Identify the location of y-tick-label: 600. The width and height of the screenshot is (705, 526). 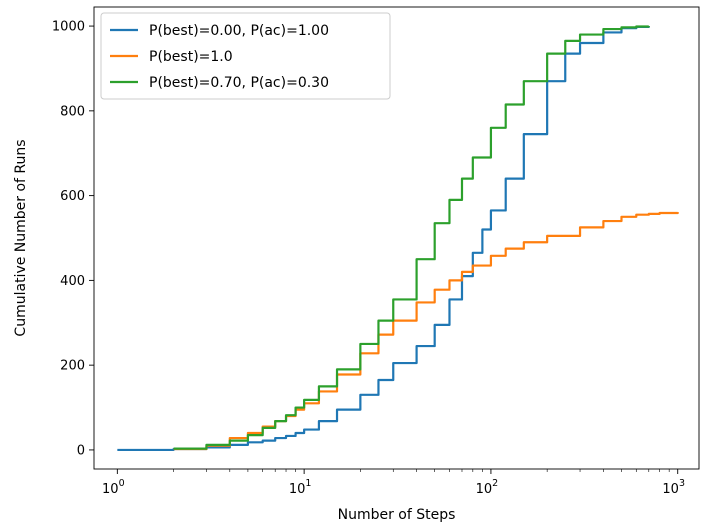
(72, 196).